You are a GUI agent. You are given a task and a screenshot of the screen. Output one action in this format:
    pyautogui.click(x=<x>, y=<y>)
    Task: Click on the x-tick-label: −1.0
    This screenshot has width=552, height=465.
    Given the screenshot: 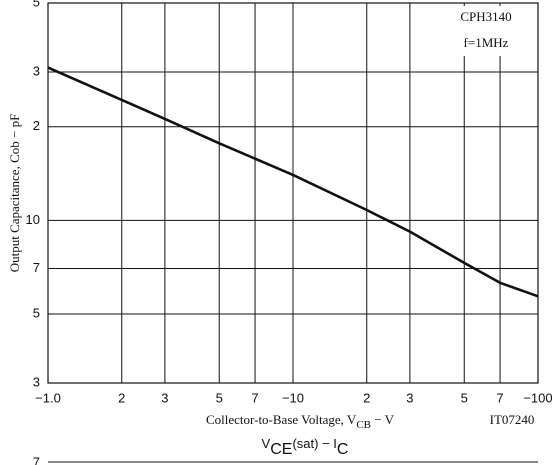 What is the action you would take?
    pyautogui.click(x=48, y=397)
    